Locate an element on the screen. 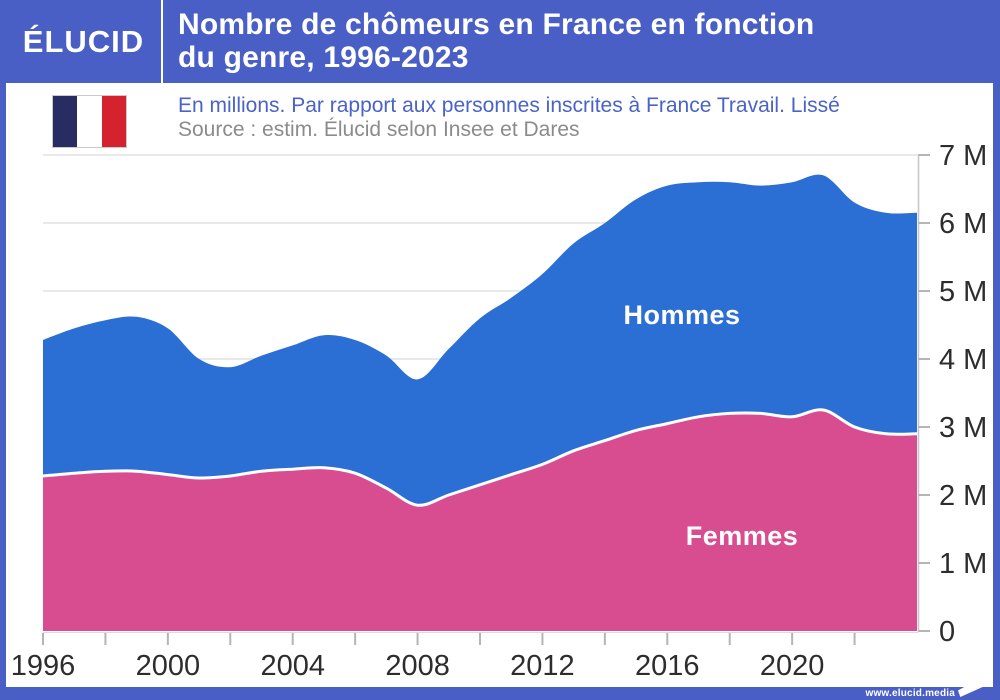 This screenshot has height=700, width=1000. elucid-logo: ÉLUCID is located at coordinates (80, 41).